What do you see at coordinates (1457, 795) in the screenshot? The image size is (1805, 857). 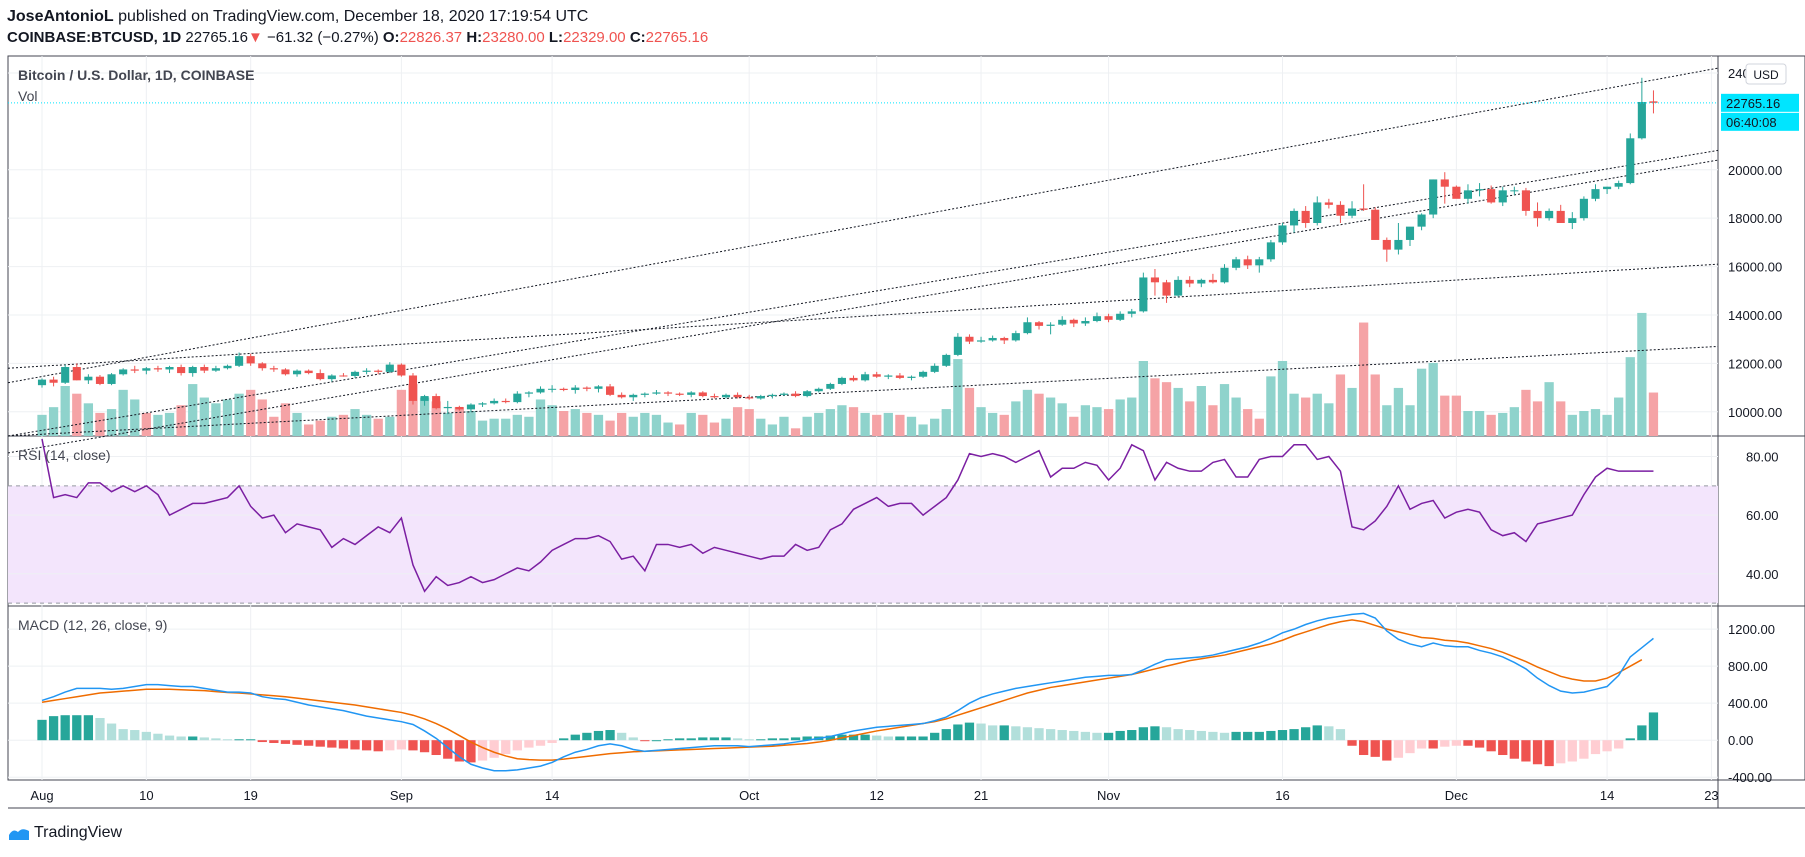 I see `time-axis-tick-label: Dec` at bounding box center [1457, 795].